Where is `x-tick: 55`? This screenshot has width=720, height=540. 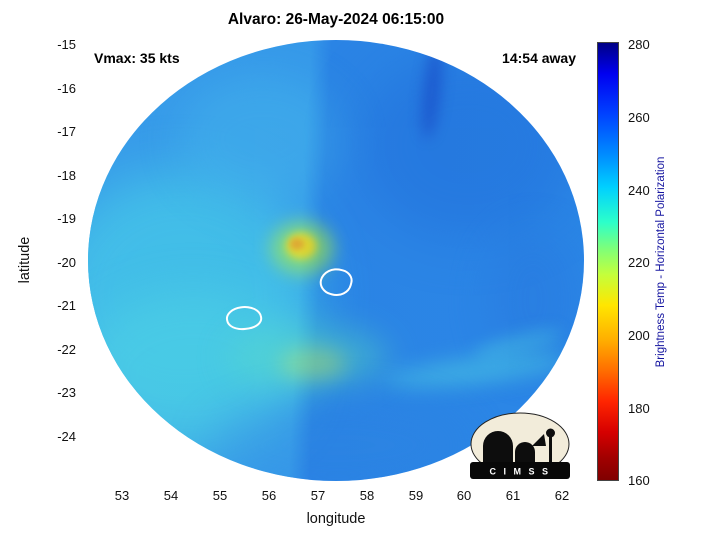
x-tick: 55 is located at coordinates (220, 495).